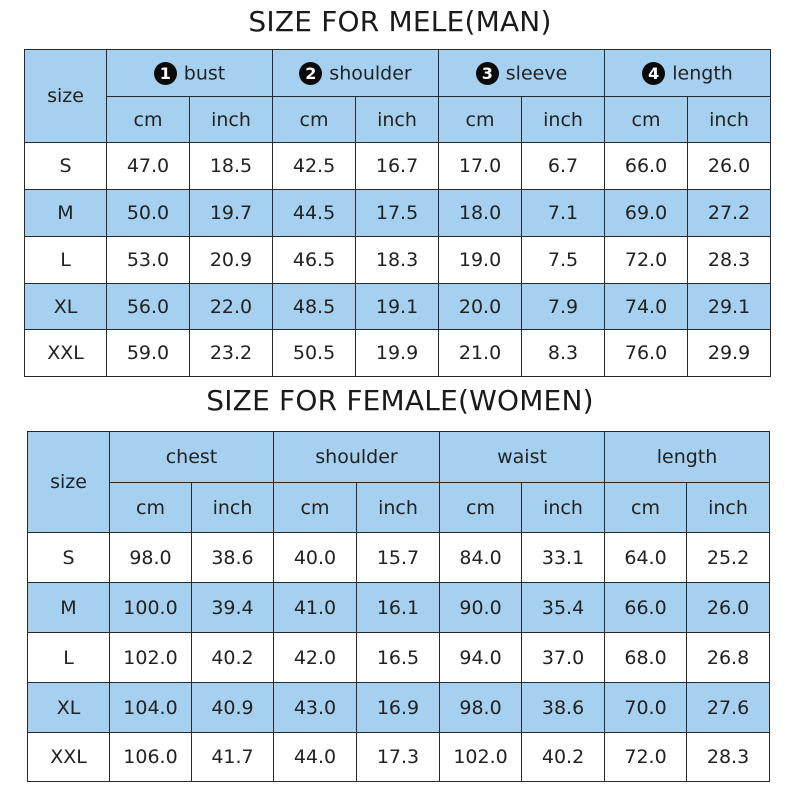 Image resolution: width=800 pixels, height=800 pixels. Describe the element at coordinates (481, 607) in the screenshot. I see `value-cell: 90.0` at that location.